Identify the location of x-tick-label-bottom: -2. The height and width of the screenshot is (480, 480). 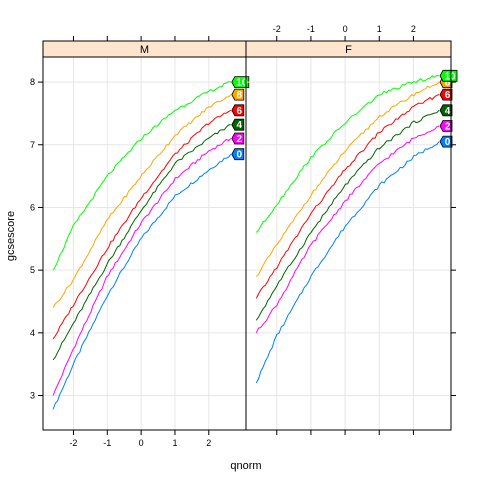
(73, 443).